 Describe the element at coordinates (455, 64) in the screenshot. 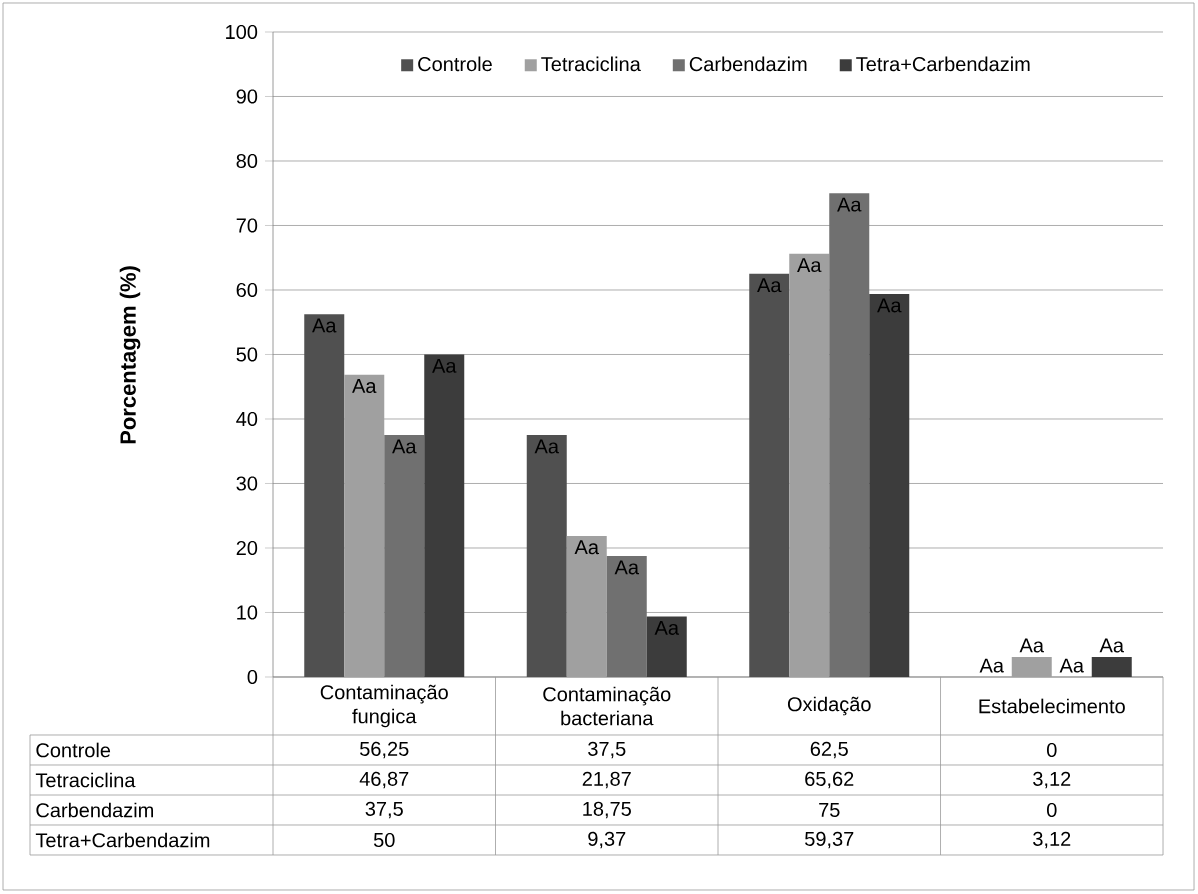

I see `legend-label: Controle` at that location.